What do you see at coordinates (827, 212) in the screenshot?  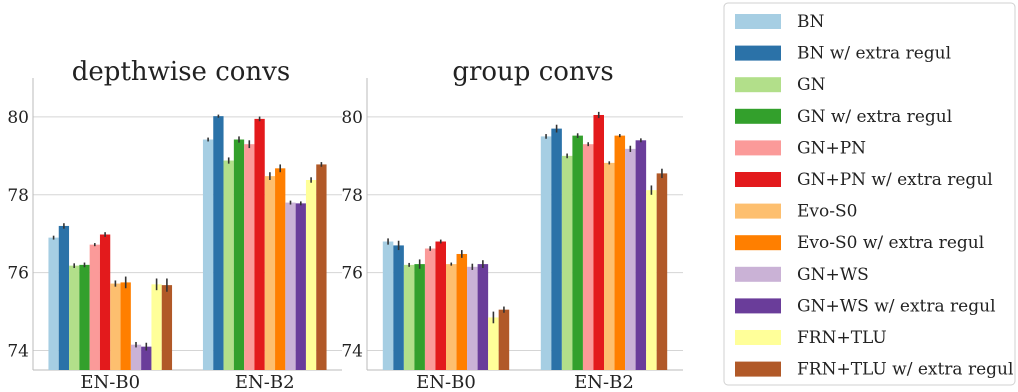 I see `legend-label: Evo-S0` at bounding box center [827, 212].